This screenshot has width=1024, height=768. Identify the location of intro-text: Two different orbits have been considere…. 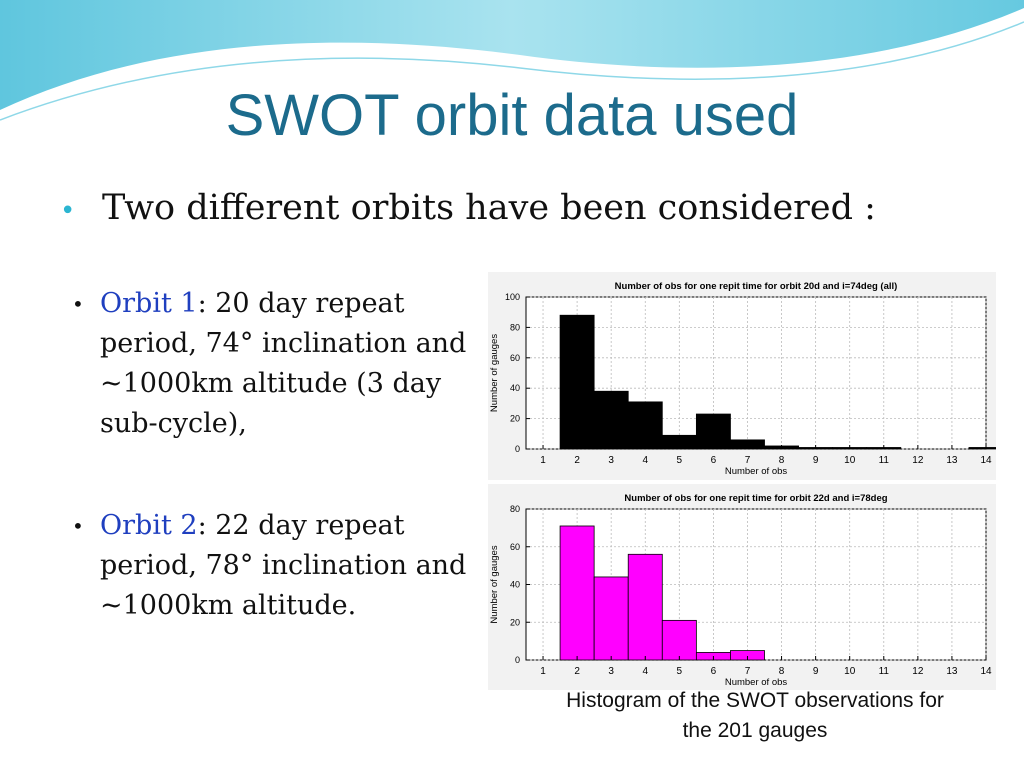
(489, 208).